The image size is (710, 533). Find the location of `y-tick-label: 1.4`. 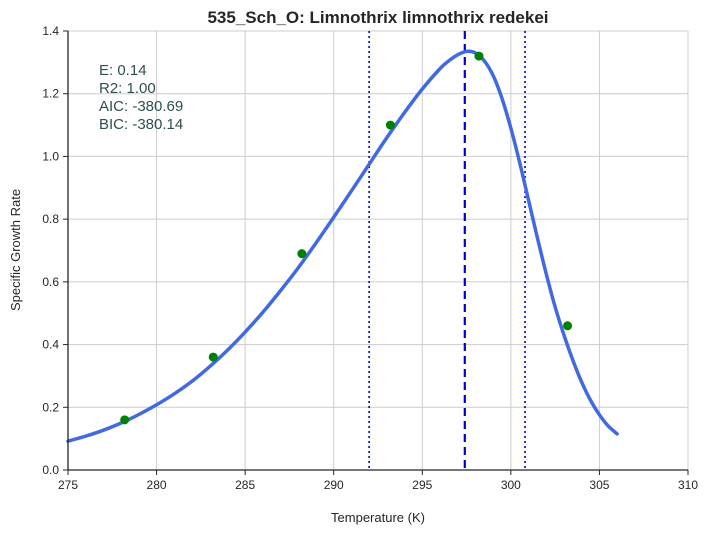

y-tick-label: 1.4 is located at coordinates (50, 31).